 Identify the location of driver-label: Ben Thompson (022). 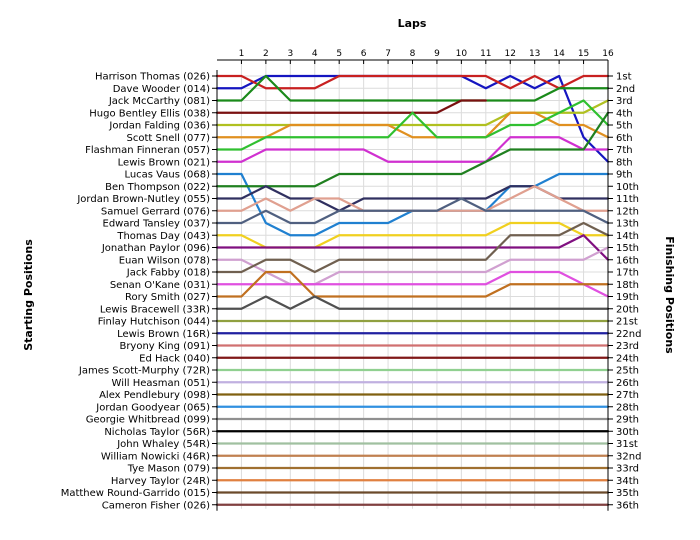
(157, 187).